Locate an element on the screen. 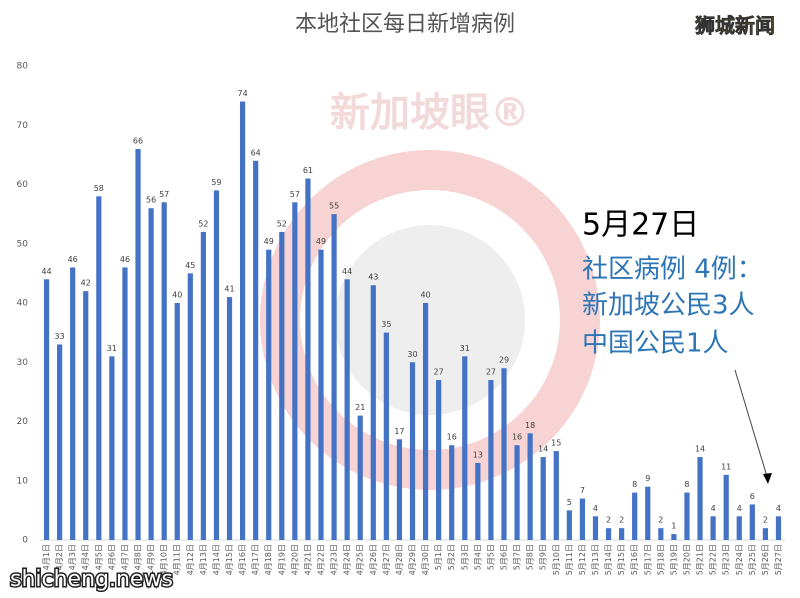 The width and height of the screenshot is (800, 598). x-tick-label: 5月5日 is located at coordinates (490, 557).